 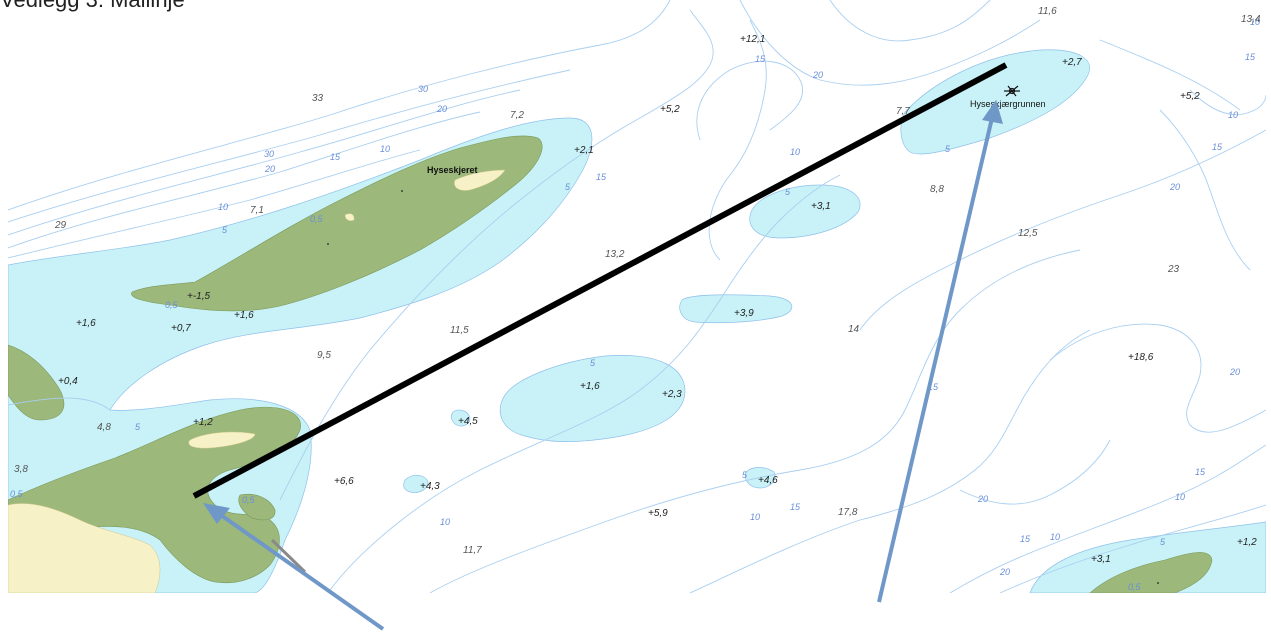 What do you see at coordinates (517, 115) in the screenshot?
I see `depth-value: 7,2` at bounding box center [517, 115].